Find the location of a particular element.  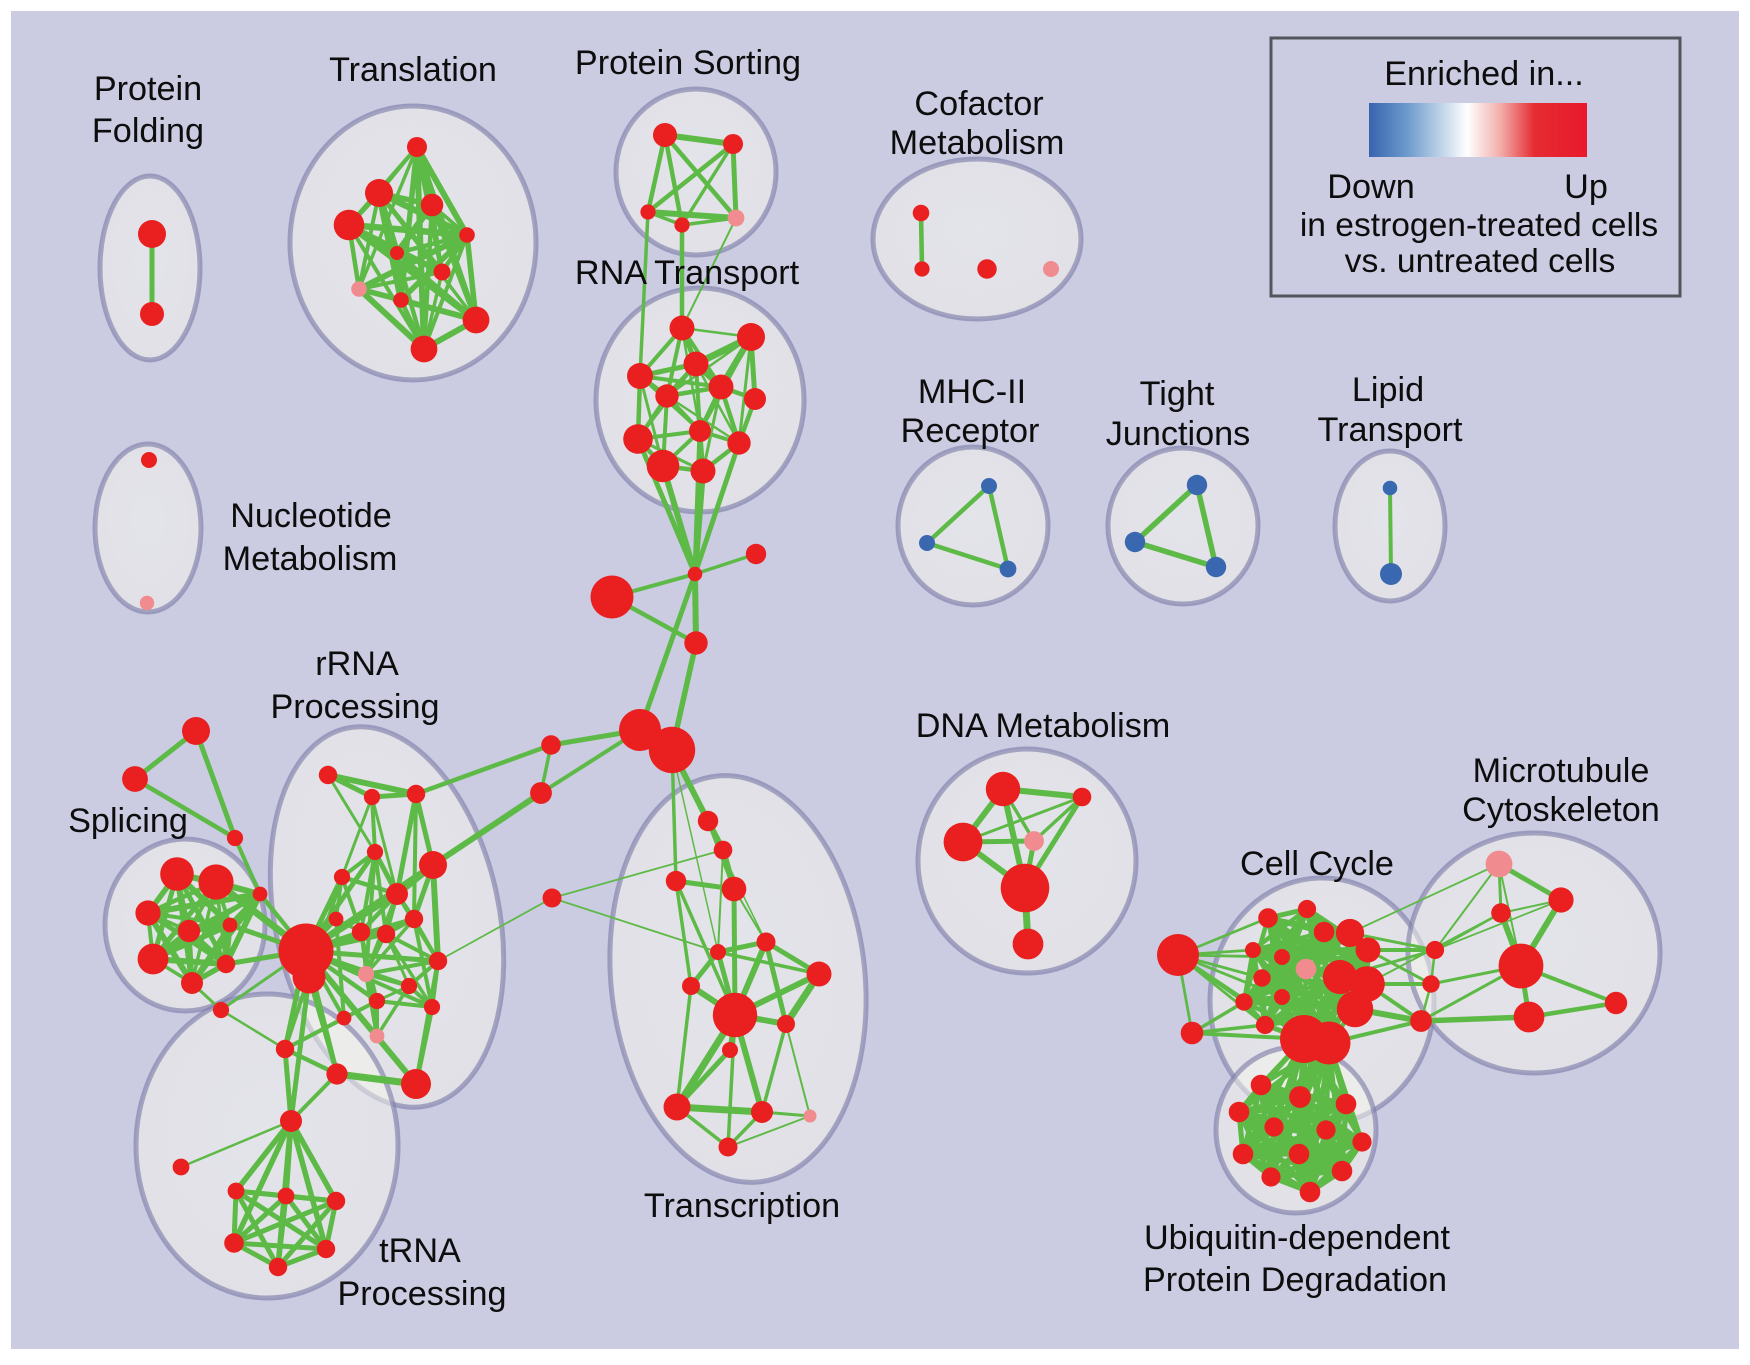

svg-text: Nucleotide is located at coordinates (311, 516).